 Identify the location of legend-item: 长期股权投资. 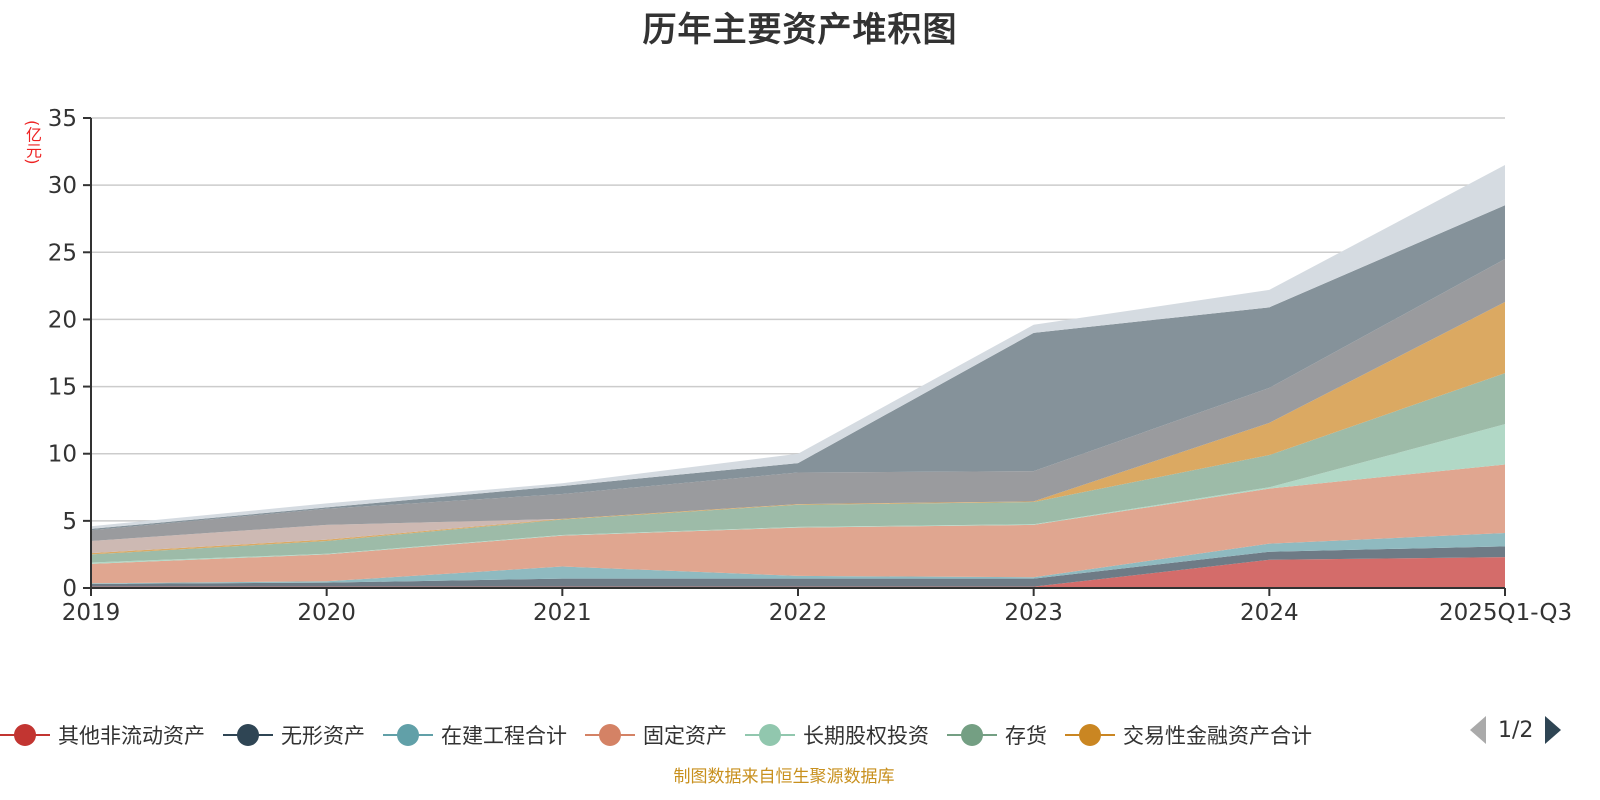
(837, 735).